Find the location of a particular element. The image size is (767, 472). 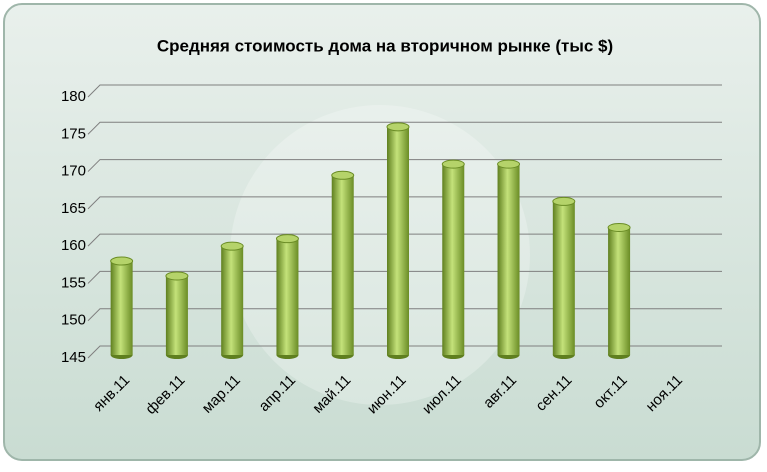

y-tick-label: 150 is located at coordinates (73, 320).